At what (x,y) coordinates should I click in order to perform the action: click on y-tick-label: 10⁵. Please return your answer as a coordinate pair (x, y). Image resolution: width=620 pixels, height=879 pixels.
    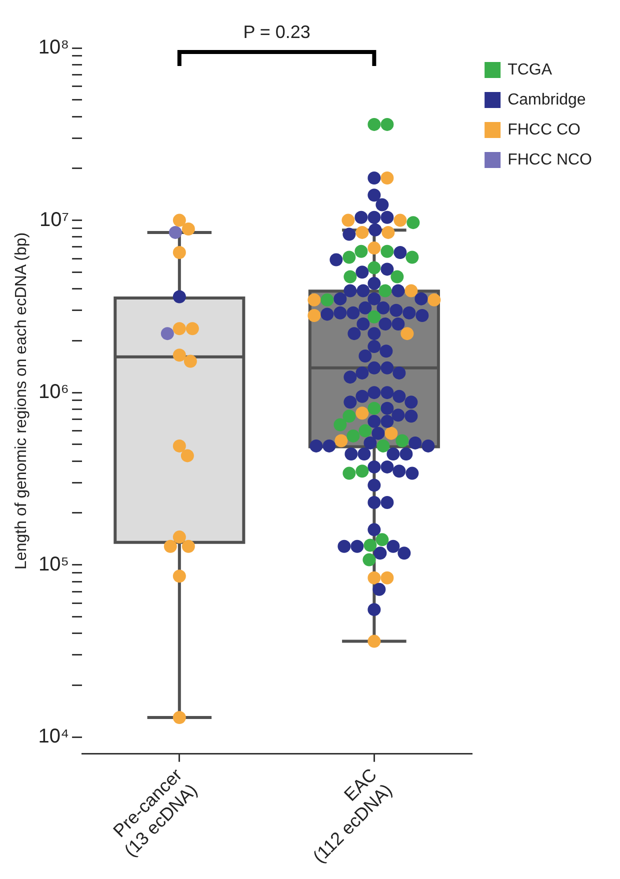
    Looking at the image, I should click on (54, 564).